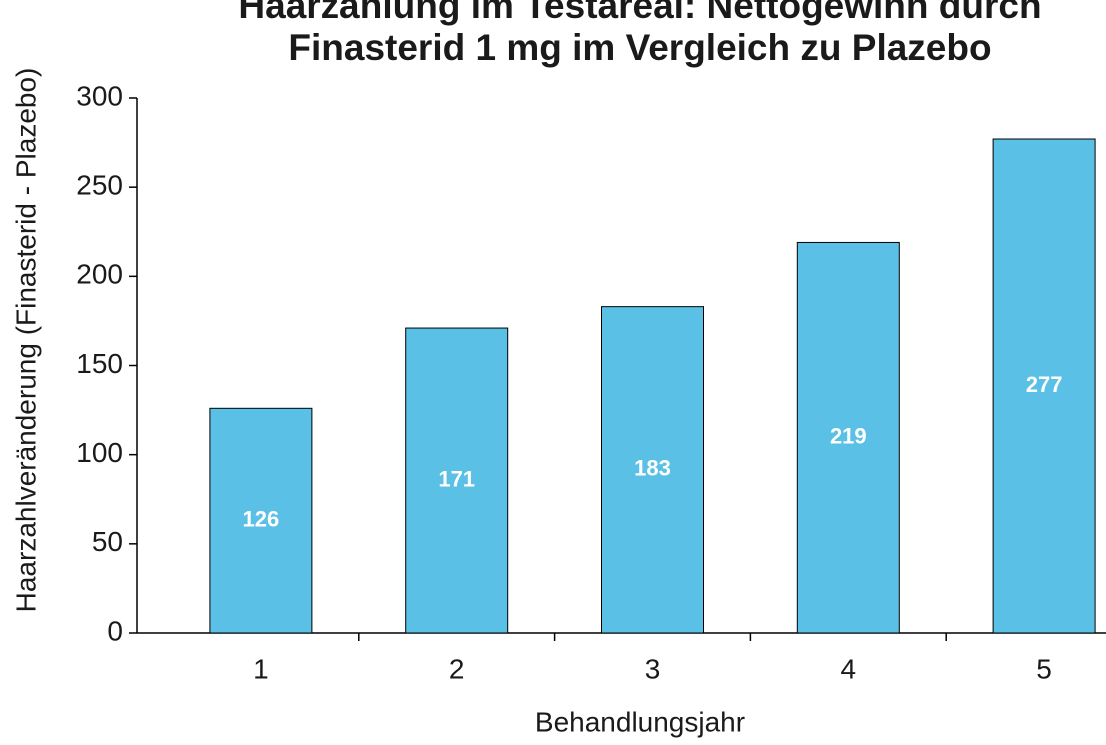 This screenshot has height=745, width=1106. Describe the element at coordinates (99, 452) in the screenshot. I see `y-tick-label: 100` at that location.